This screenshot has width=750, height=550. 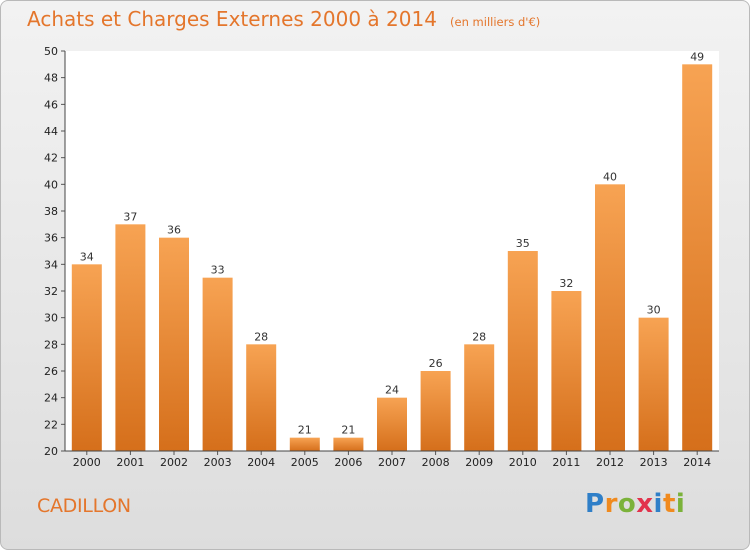 I want to click on x-tick-label: 2008, so click(x=436, y=462).